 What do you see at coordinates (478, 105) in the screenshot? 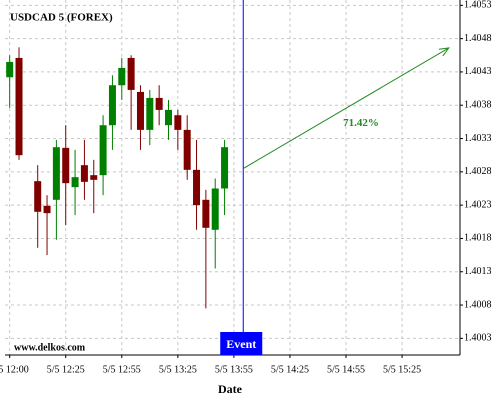
I see `y-tick-label: 1.4038` at bounding box center [478, 105].